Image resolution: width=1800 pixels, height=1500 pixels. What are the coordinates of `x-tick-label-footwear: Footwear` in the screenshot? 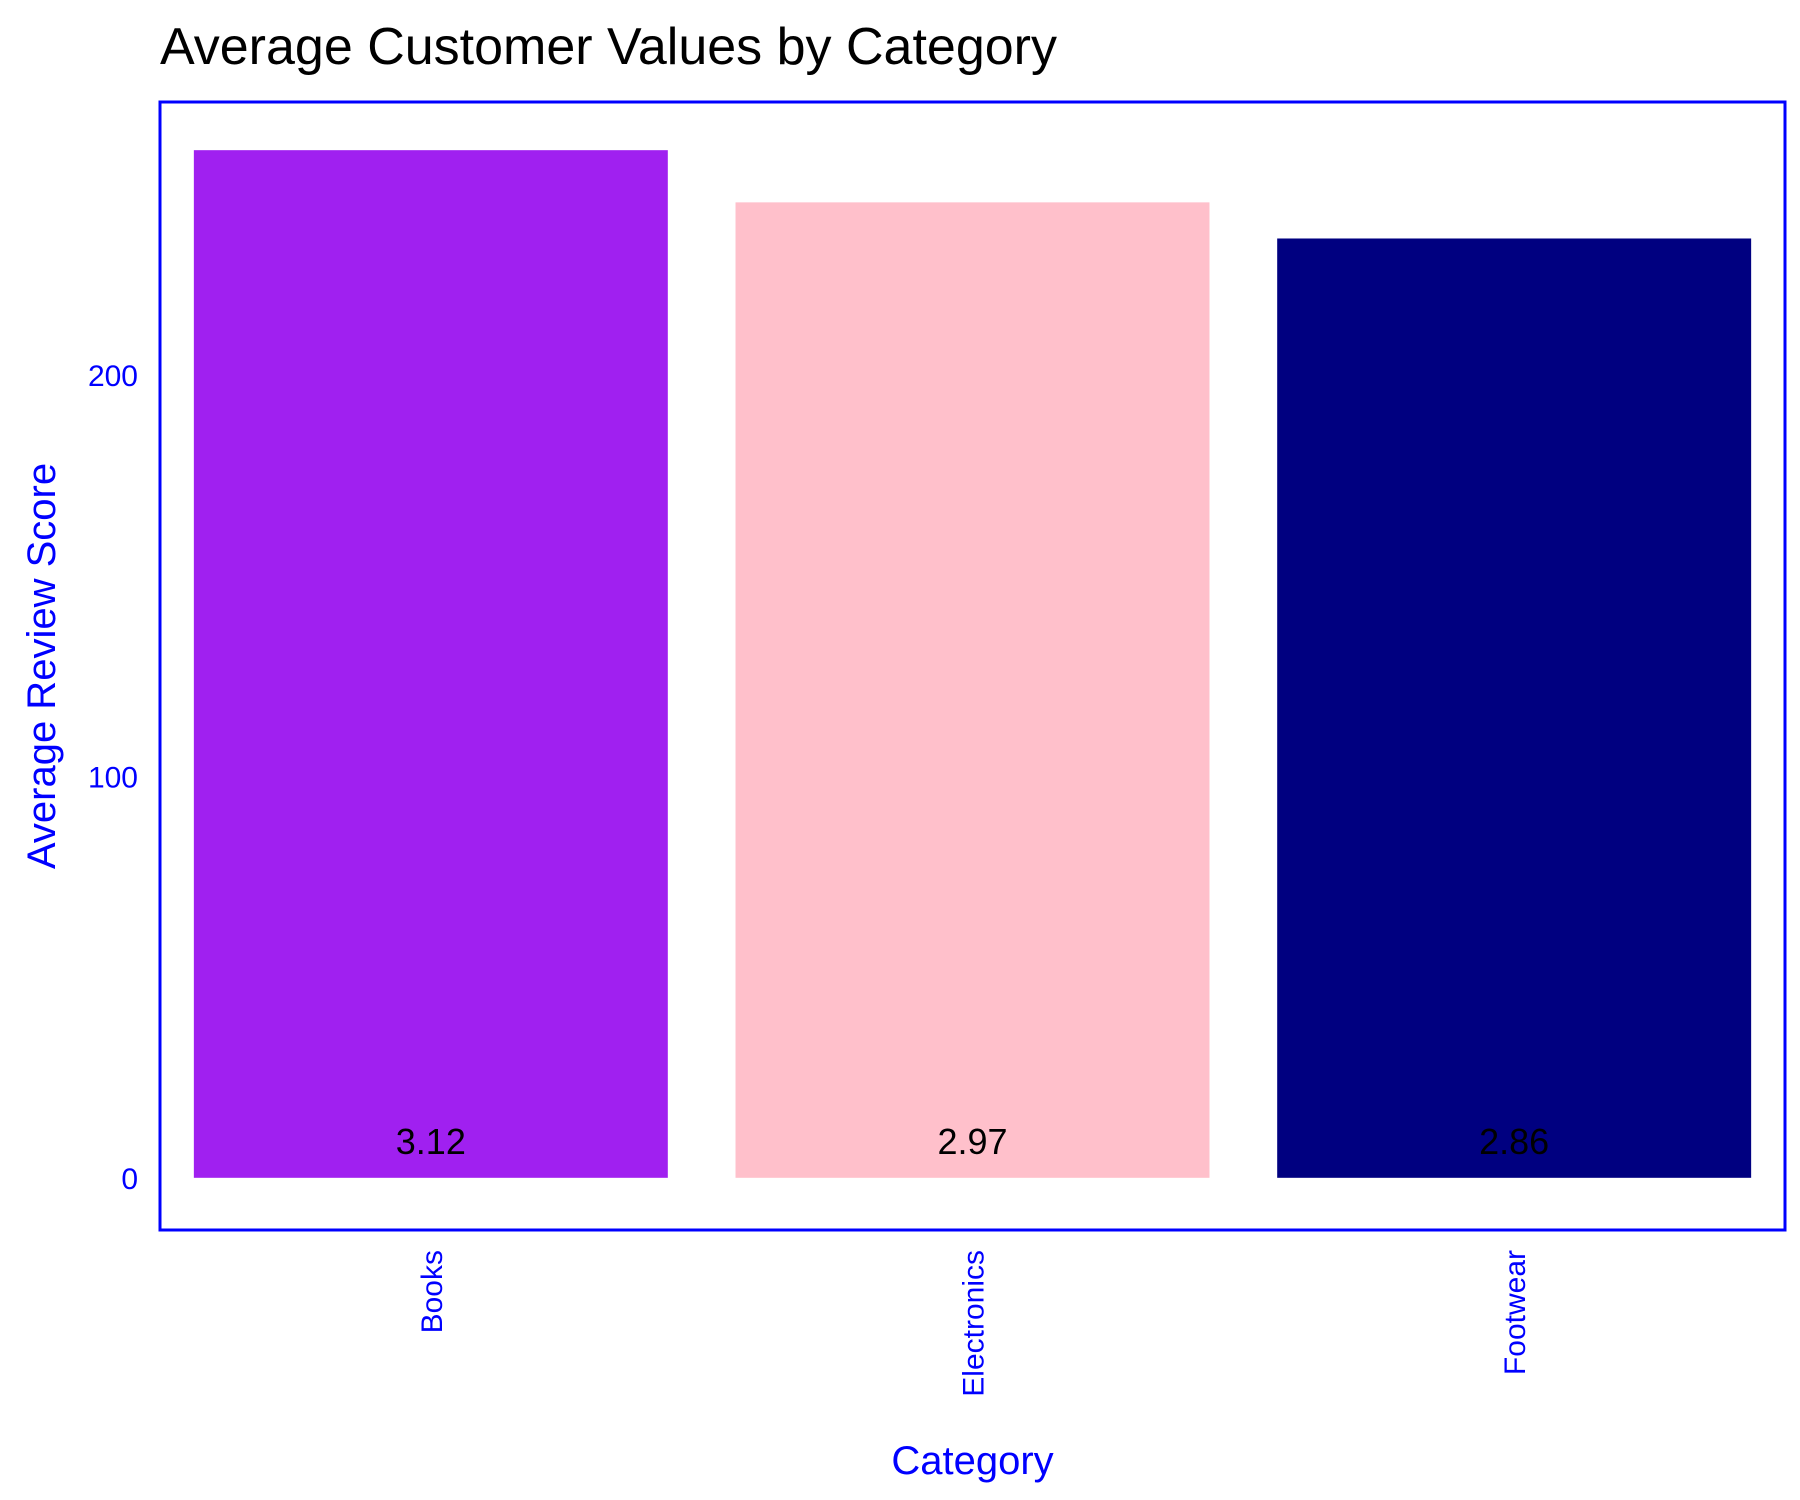 It's located at (1515, 1312).